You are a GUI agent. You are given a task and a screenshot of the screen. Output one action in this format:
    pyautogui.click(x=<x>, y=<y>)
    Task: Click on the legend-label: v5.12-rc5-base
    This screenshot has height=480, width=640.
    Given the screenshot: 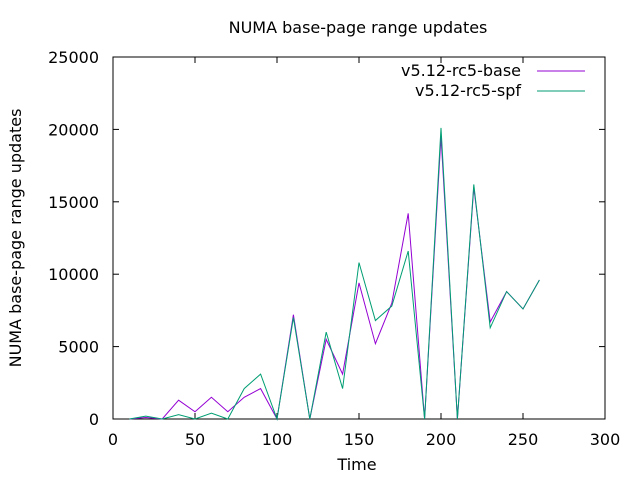 What is the action you would take?
    pyautogui.click(x=461, y=70)
    